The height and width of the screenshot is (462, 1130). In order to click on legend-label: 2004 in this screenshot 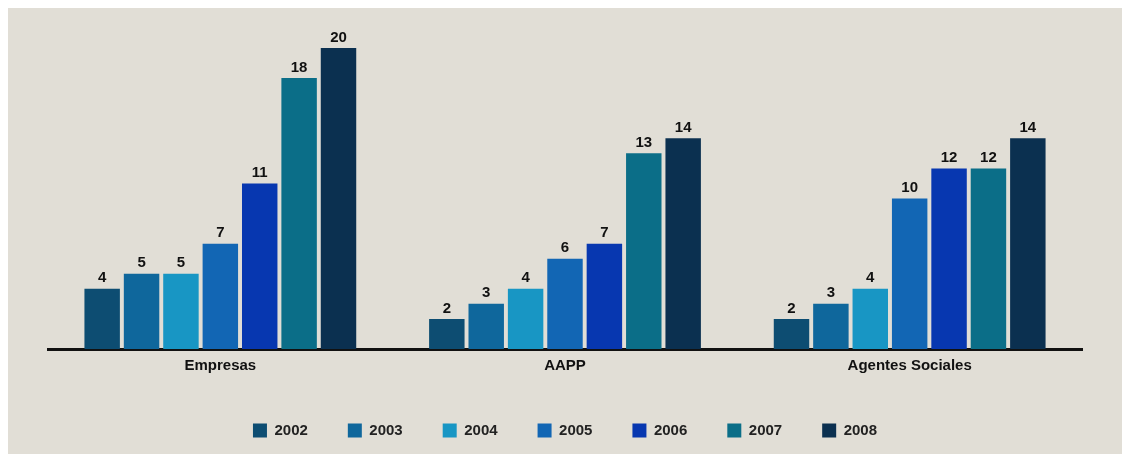, I will do `click(481, 429)`.